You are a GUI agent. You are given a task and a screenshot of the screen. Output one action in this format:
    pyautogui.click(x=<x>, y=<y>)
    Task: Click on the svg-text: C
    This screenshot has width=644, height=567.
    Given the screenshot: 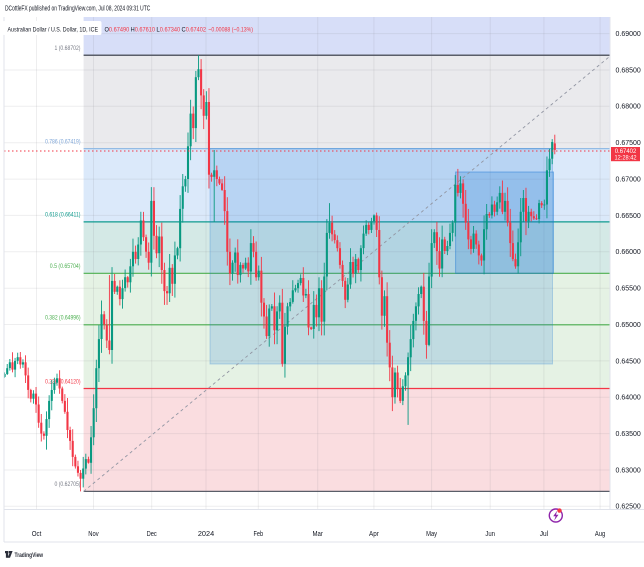 What is the action you would take?
    pyautogui.click(x=184, y=29)
    